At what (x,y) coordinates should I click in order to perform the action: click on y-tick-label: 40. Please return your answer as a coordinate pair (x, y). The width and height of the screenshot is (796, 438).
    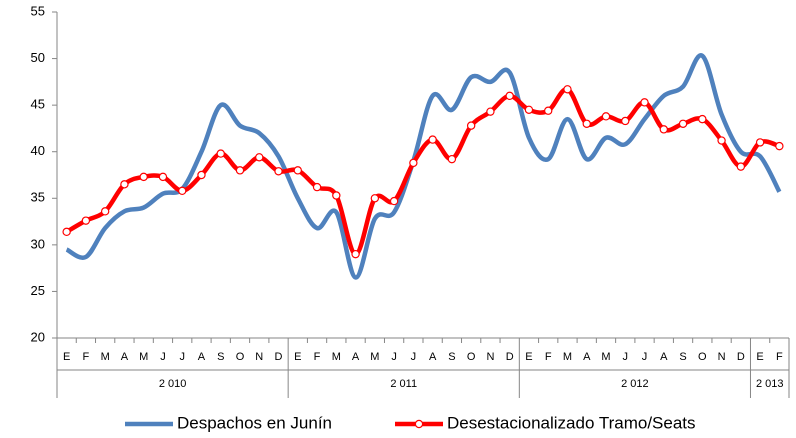
    Looking at the image, I should click on (38, 150).